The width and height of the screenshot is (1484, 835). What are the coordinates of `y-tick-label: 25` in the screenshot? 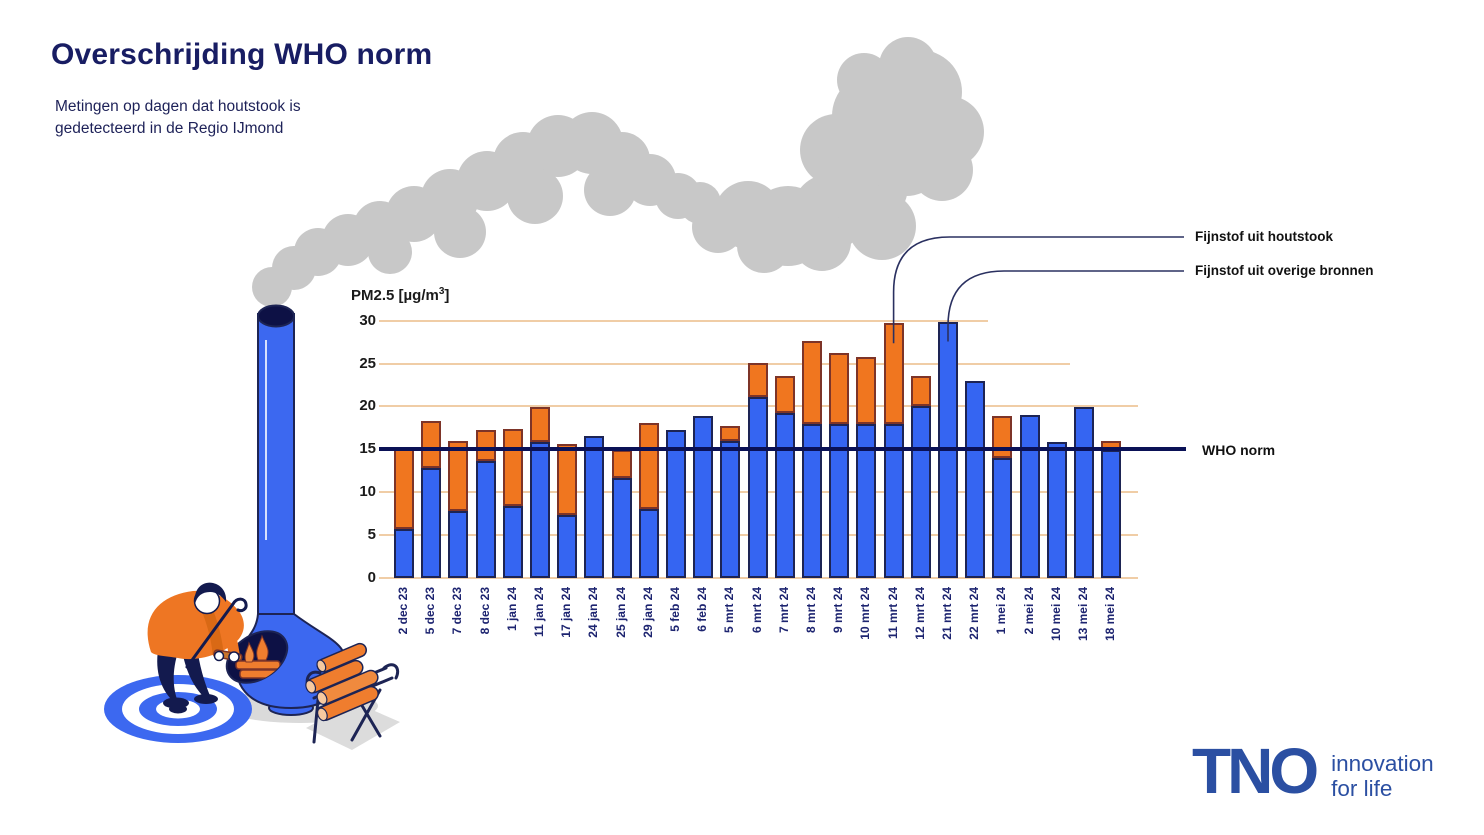 It's located at (367, 363).